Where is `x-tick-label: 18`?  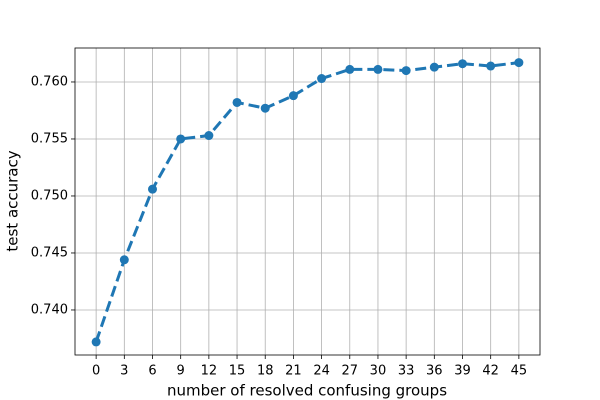 x-tick-label: 18 is located at coordinates (265, 371).